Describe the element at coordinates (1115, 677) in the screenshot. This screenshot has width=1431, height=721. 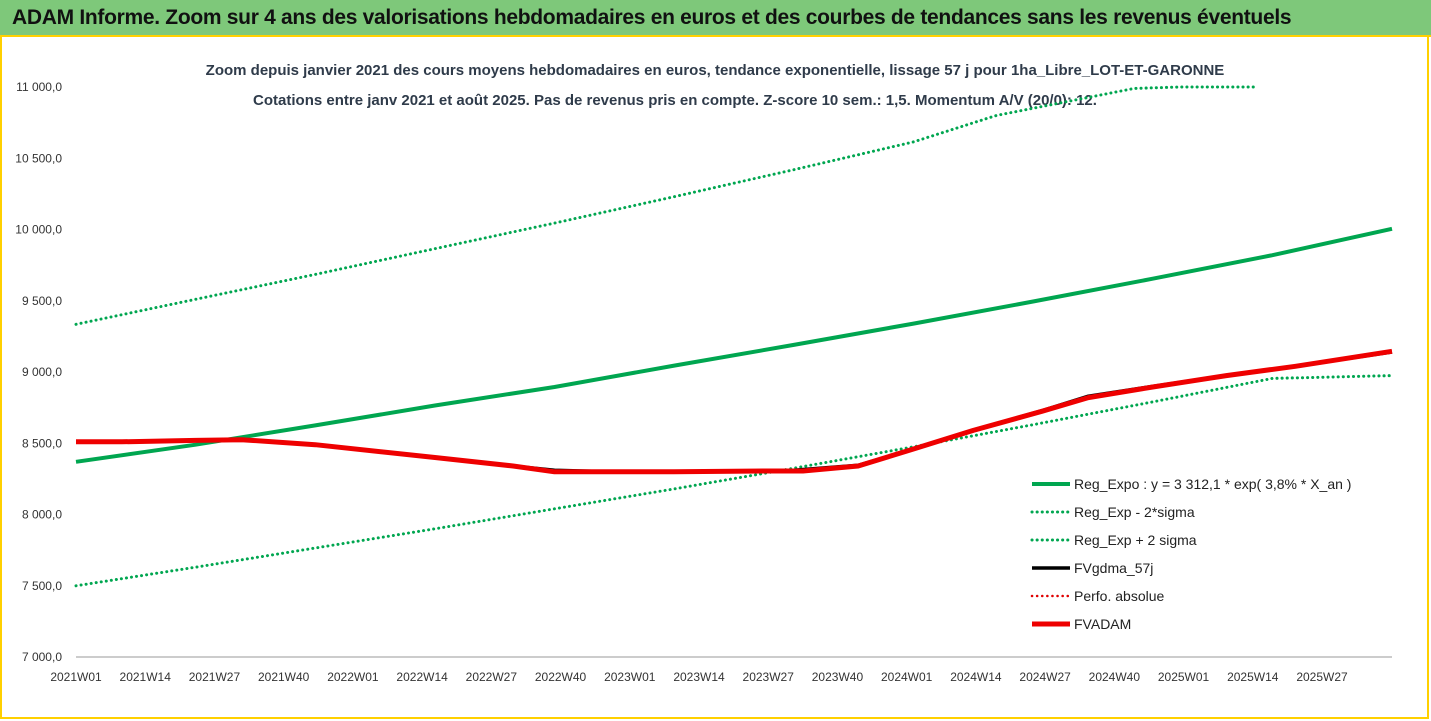
I see `x-tick-label: 2024W40` at that location.